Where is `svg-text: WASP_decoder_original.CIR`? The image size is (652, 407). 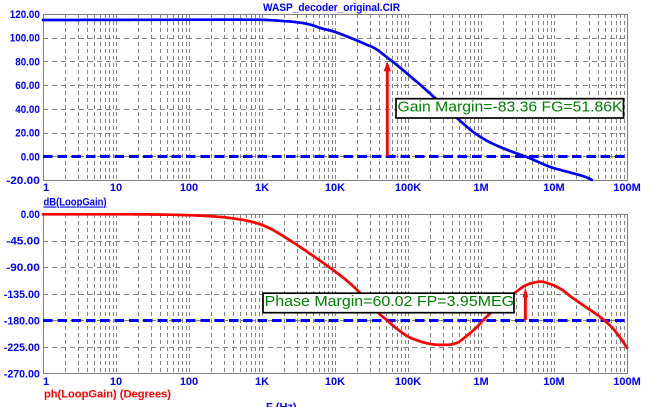
svg-text: WASP_decoder_original.CIR is located at coordinates (331, 8).